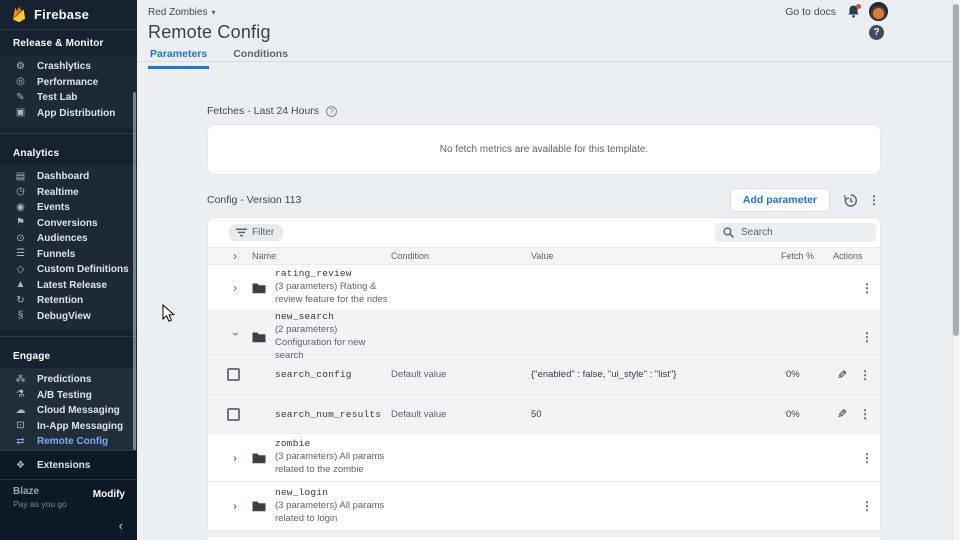 This screenshot has height=540, width=960. What do you see at coordinates (68, 270) in the screenshot?
I see `sidebar-item-custom-definitions: ◇ Custom Definitions` at bounding box center [68, 270].